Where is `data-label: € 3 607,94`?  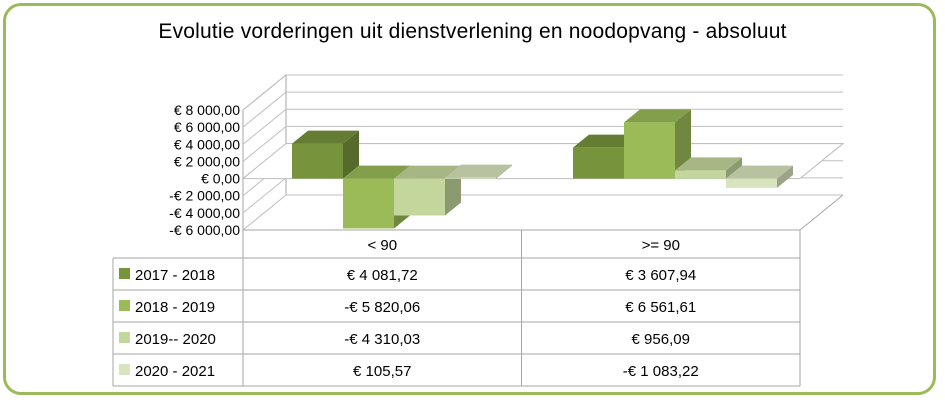
data-label: € 3 607,94 is located at coordinates (660, 275).